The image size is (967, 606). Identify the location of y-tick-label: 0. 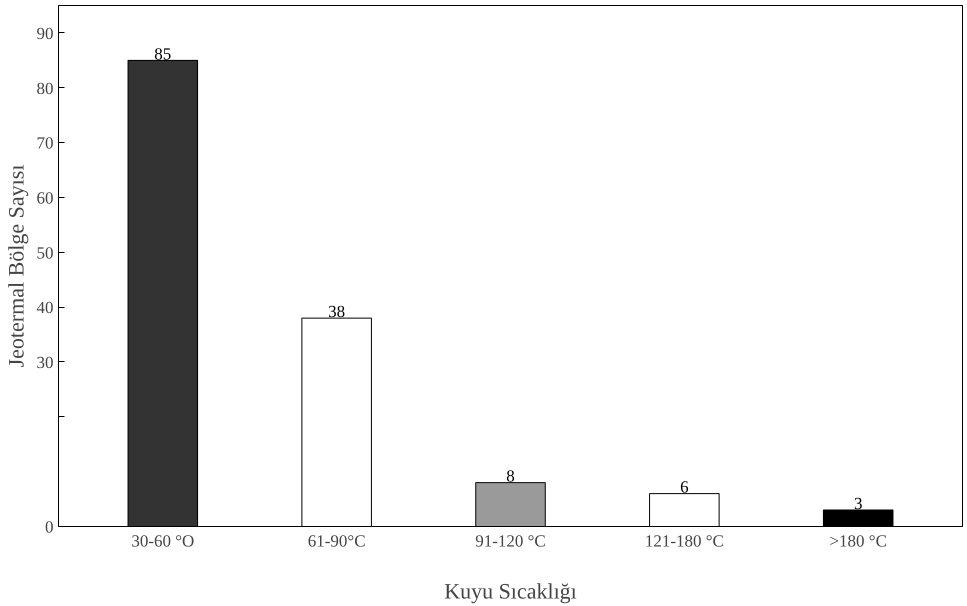
(49, 527).